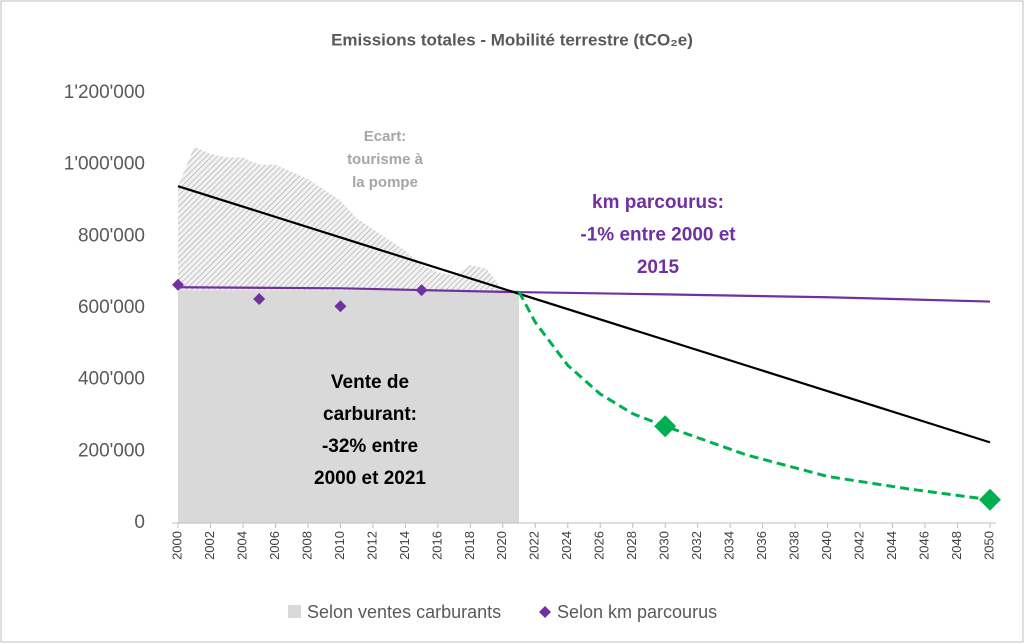 The image size is (1025, 644). What do you see at coordinates (385, 182) in the screenshot?
I see `annotation: la pompe` at bounding box center [385, 182].